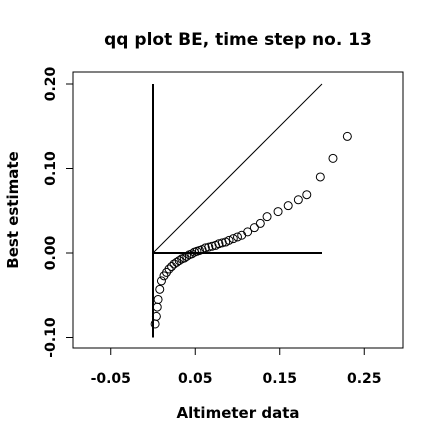 The height and width of the screenshot is (444, 440). I want to click on x-tick-label: -0.05, so click(111, 379).